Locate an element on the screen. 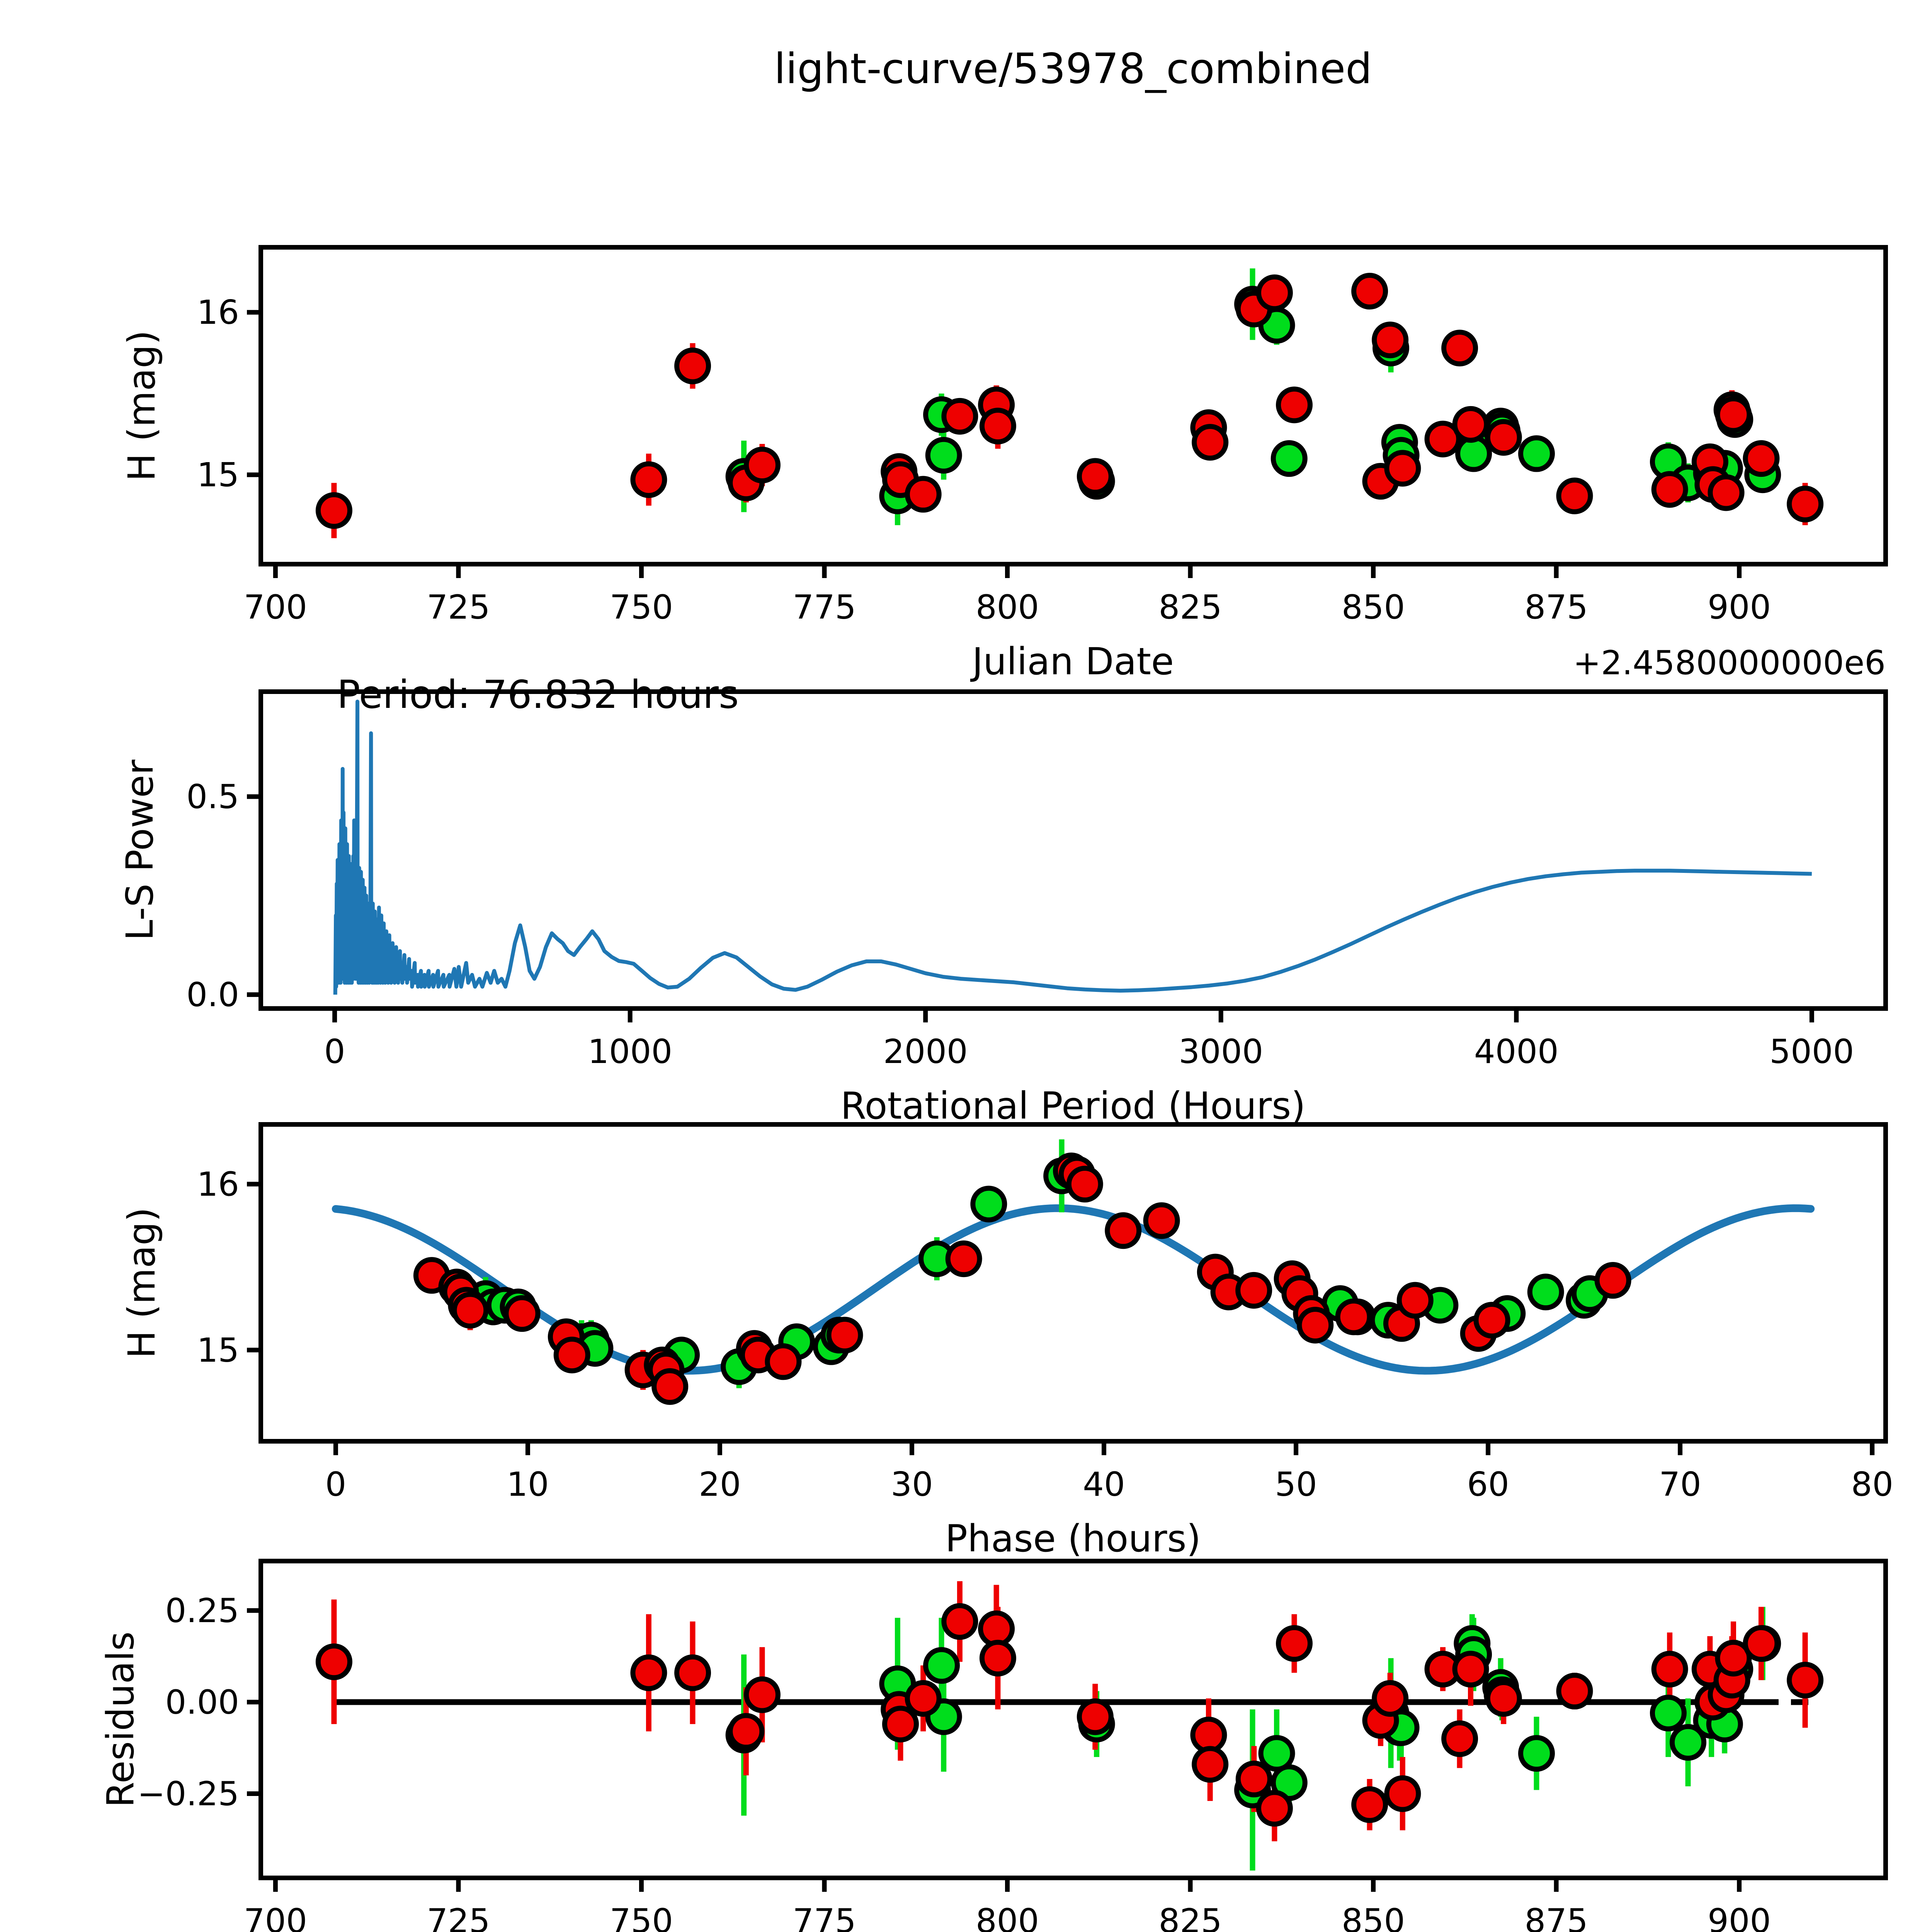 The height and width of the screenshot is (1932, 1932). x-tick-label: 80 is located at coordinates (1872, 1484).